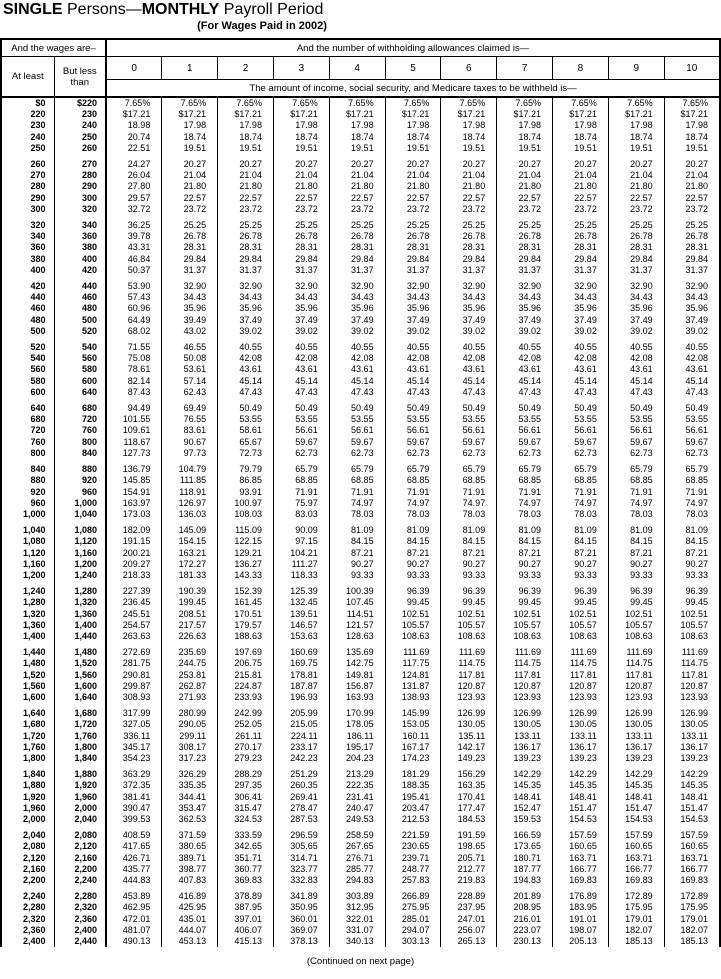 This screenshot has height=979, width=721. I want to click on tax-value-cell: 81.09, so click(357, 531).